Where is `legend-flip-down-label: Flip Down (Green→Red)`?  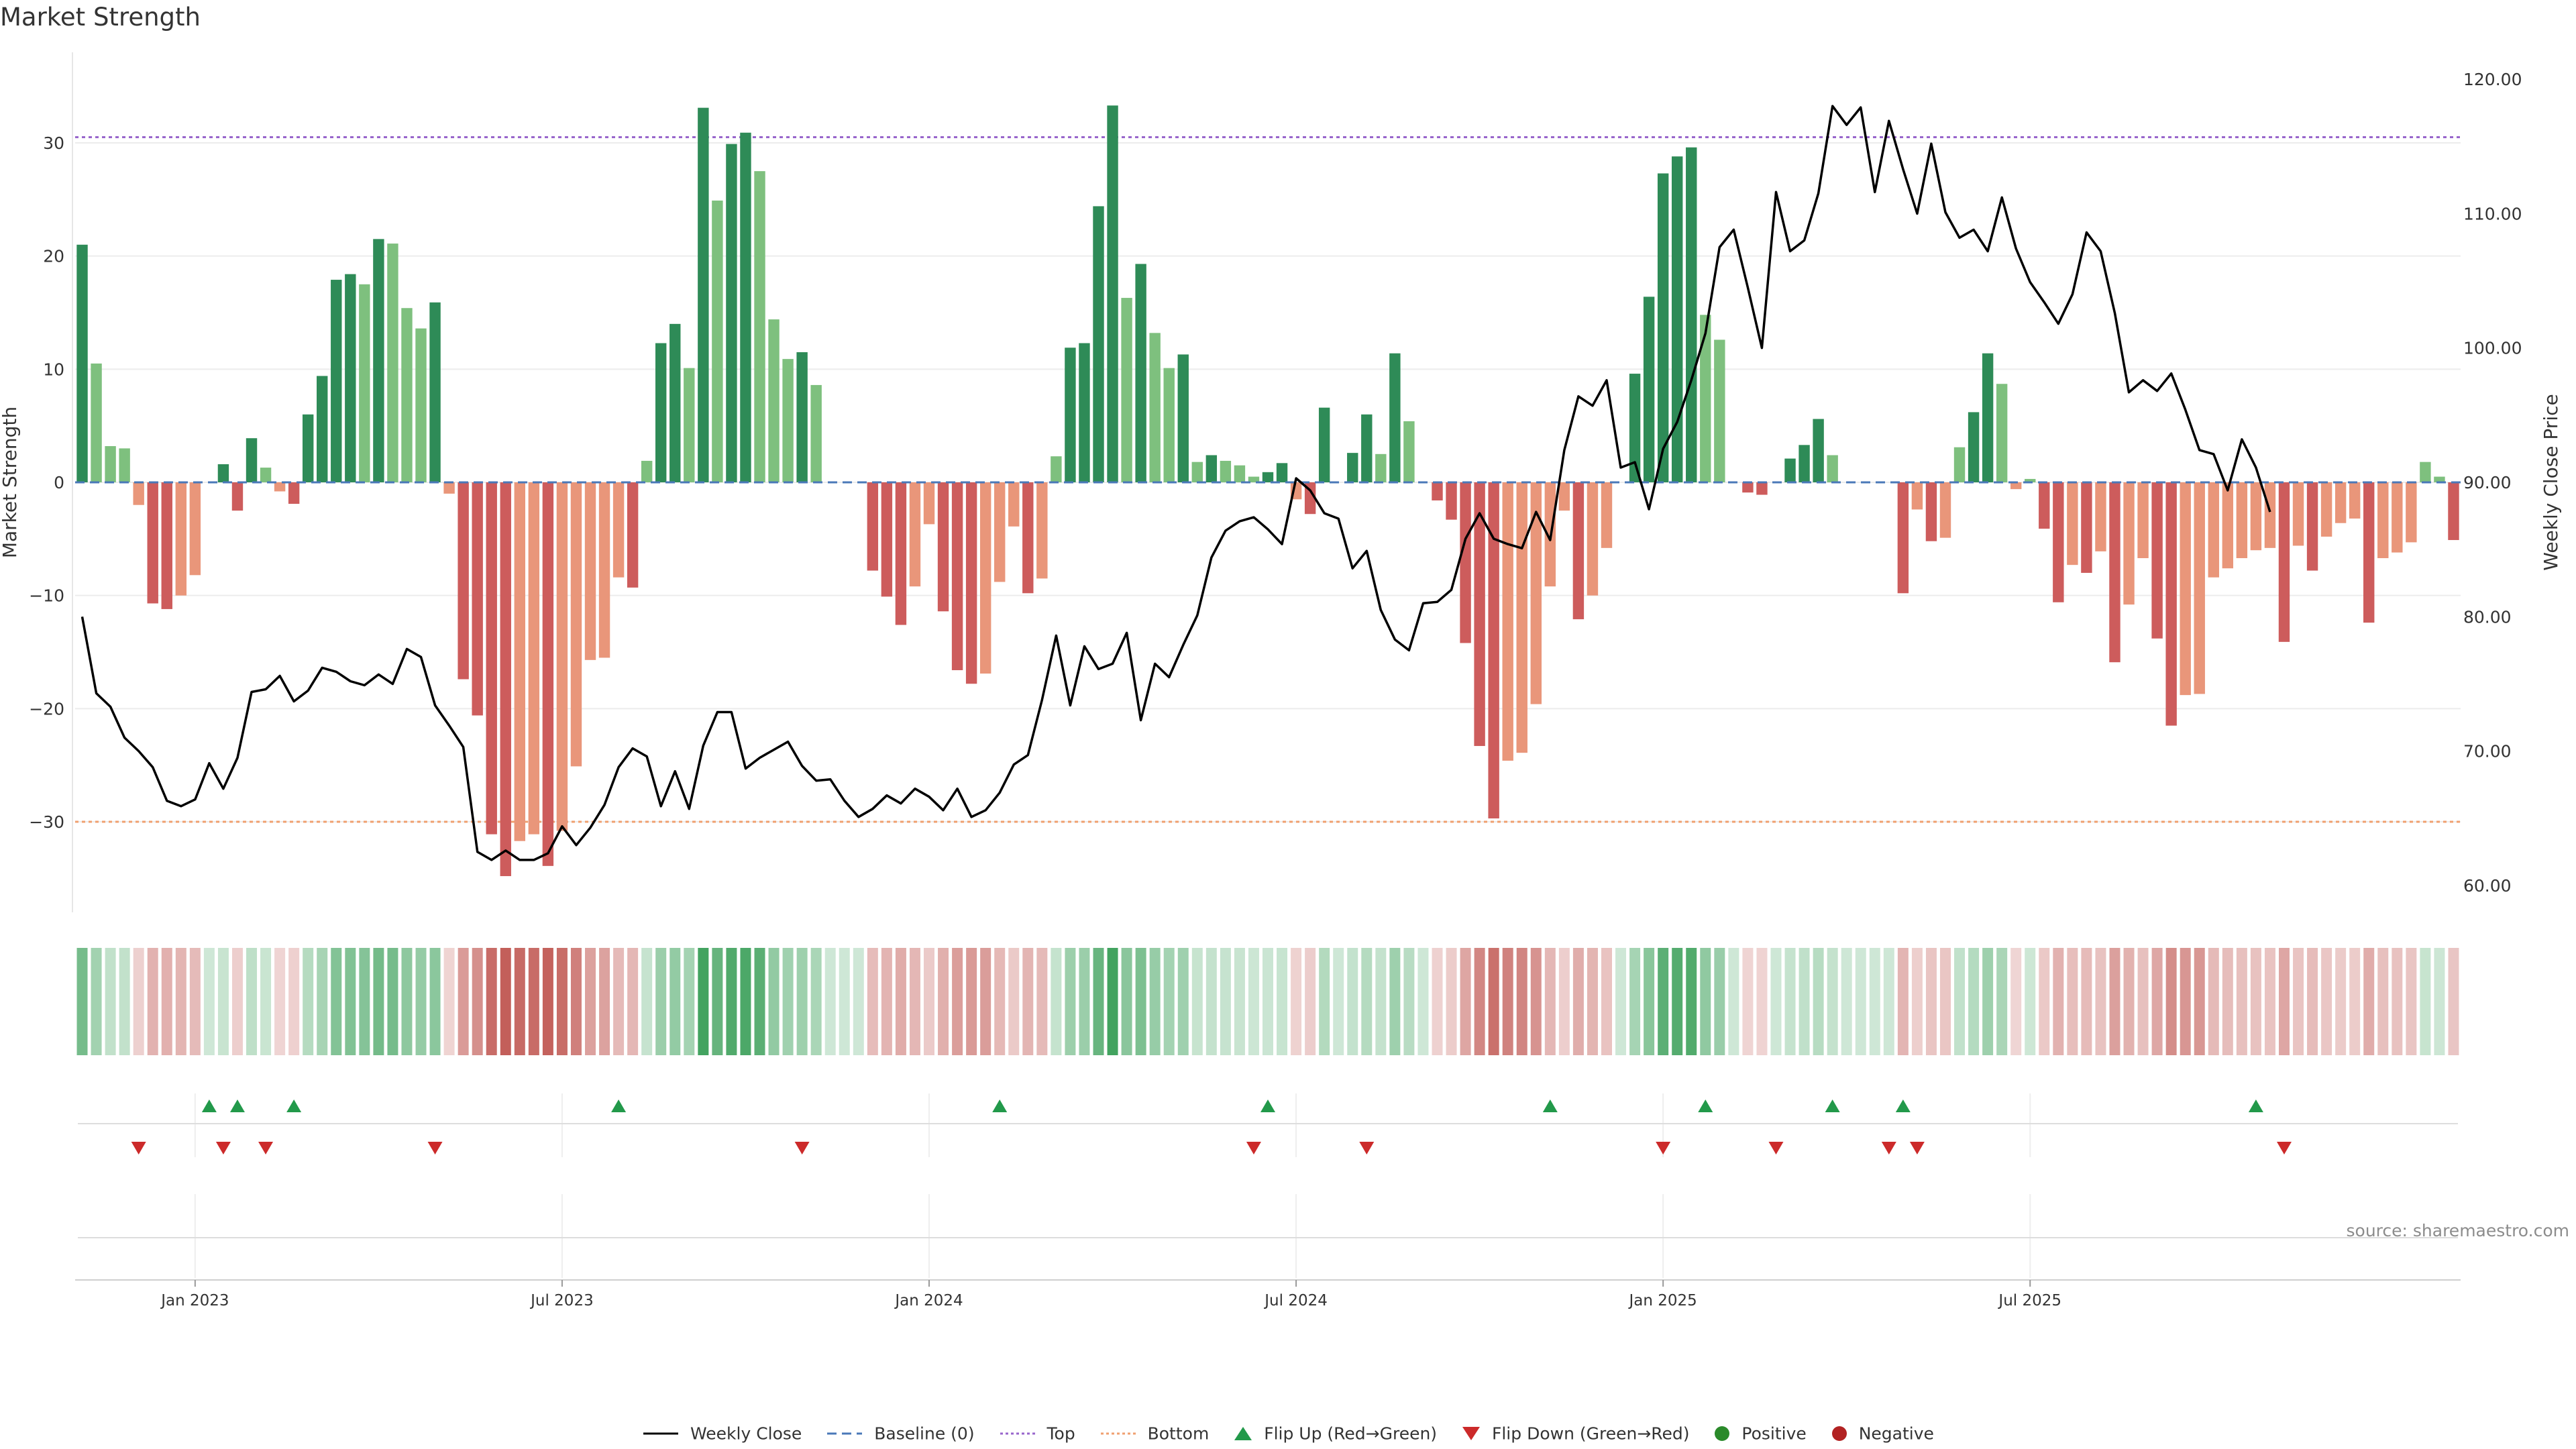 legend-flip-down-label: Flip Down (Green→Red) is located at coordinates (1590, 1434).